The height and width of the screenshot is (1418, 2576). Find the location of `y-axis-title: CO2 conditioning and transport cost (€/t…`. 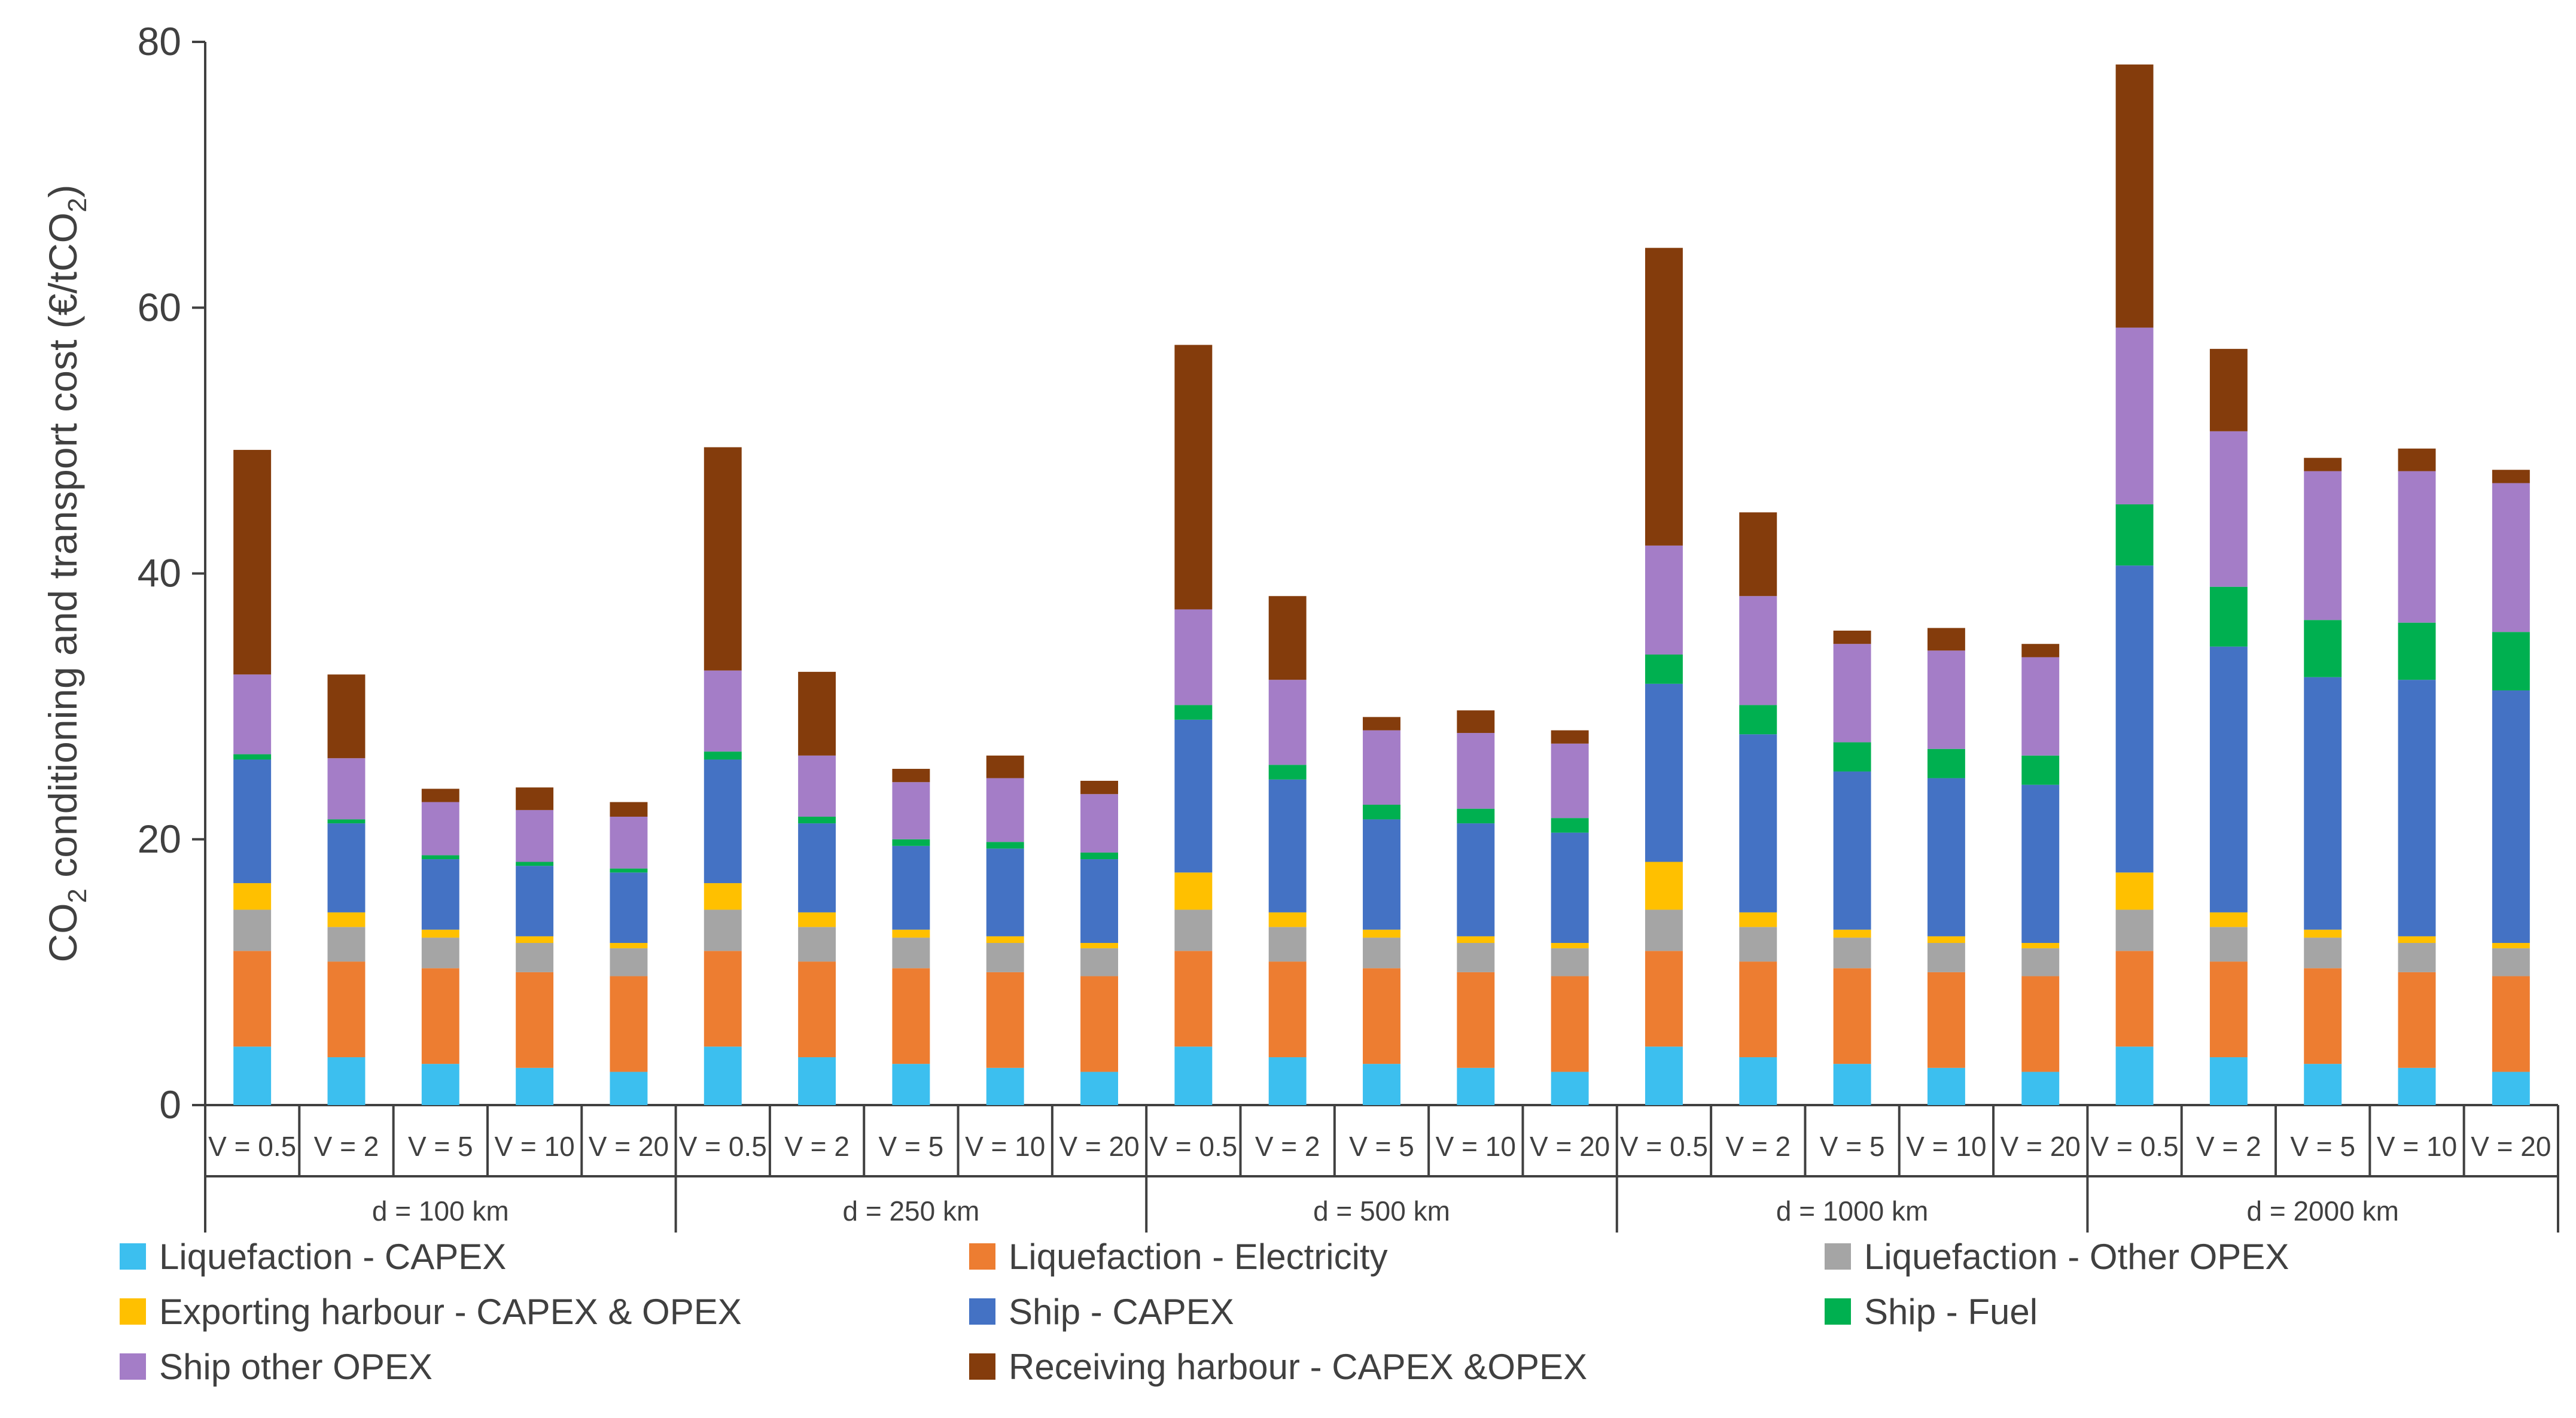

y-axis-title: CO2 conditioning and transport cost (€/t… is located at coordinates (66, 574).